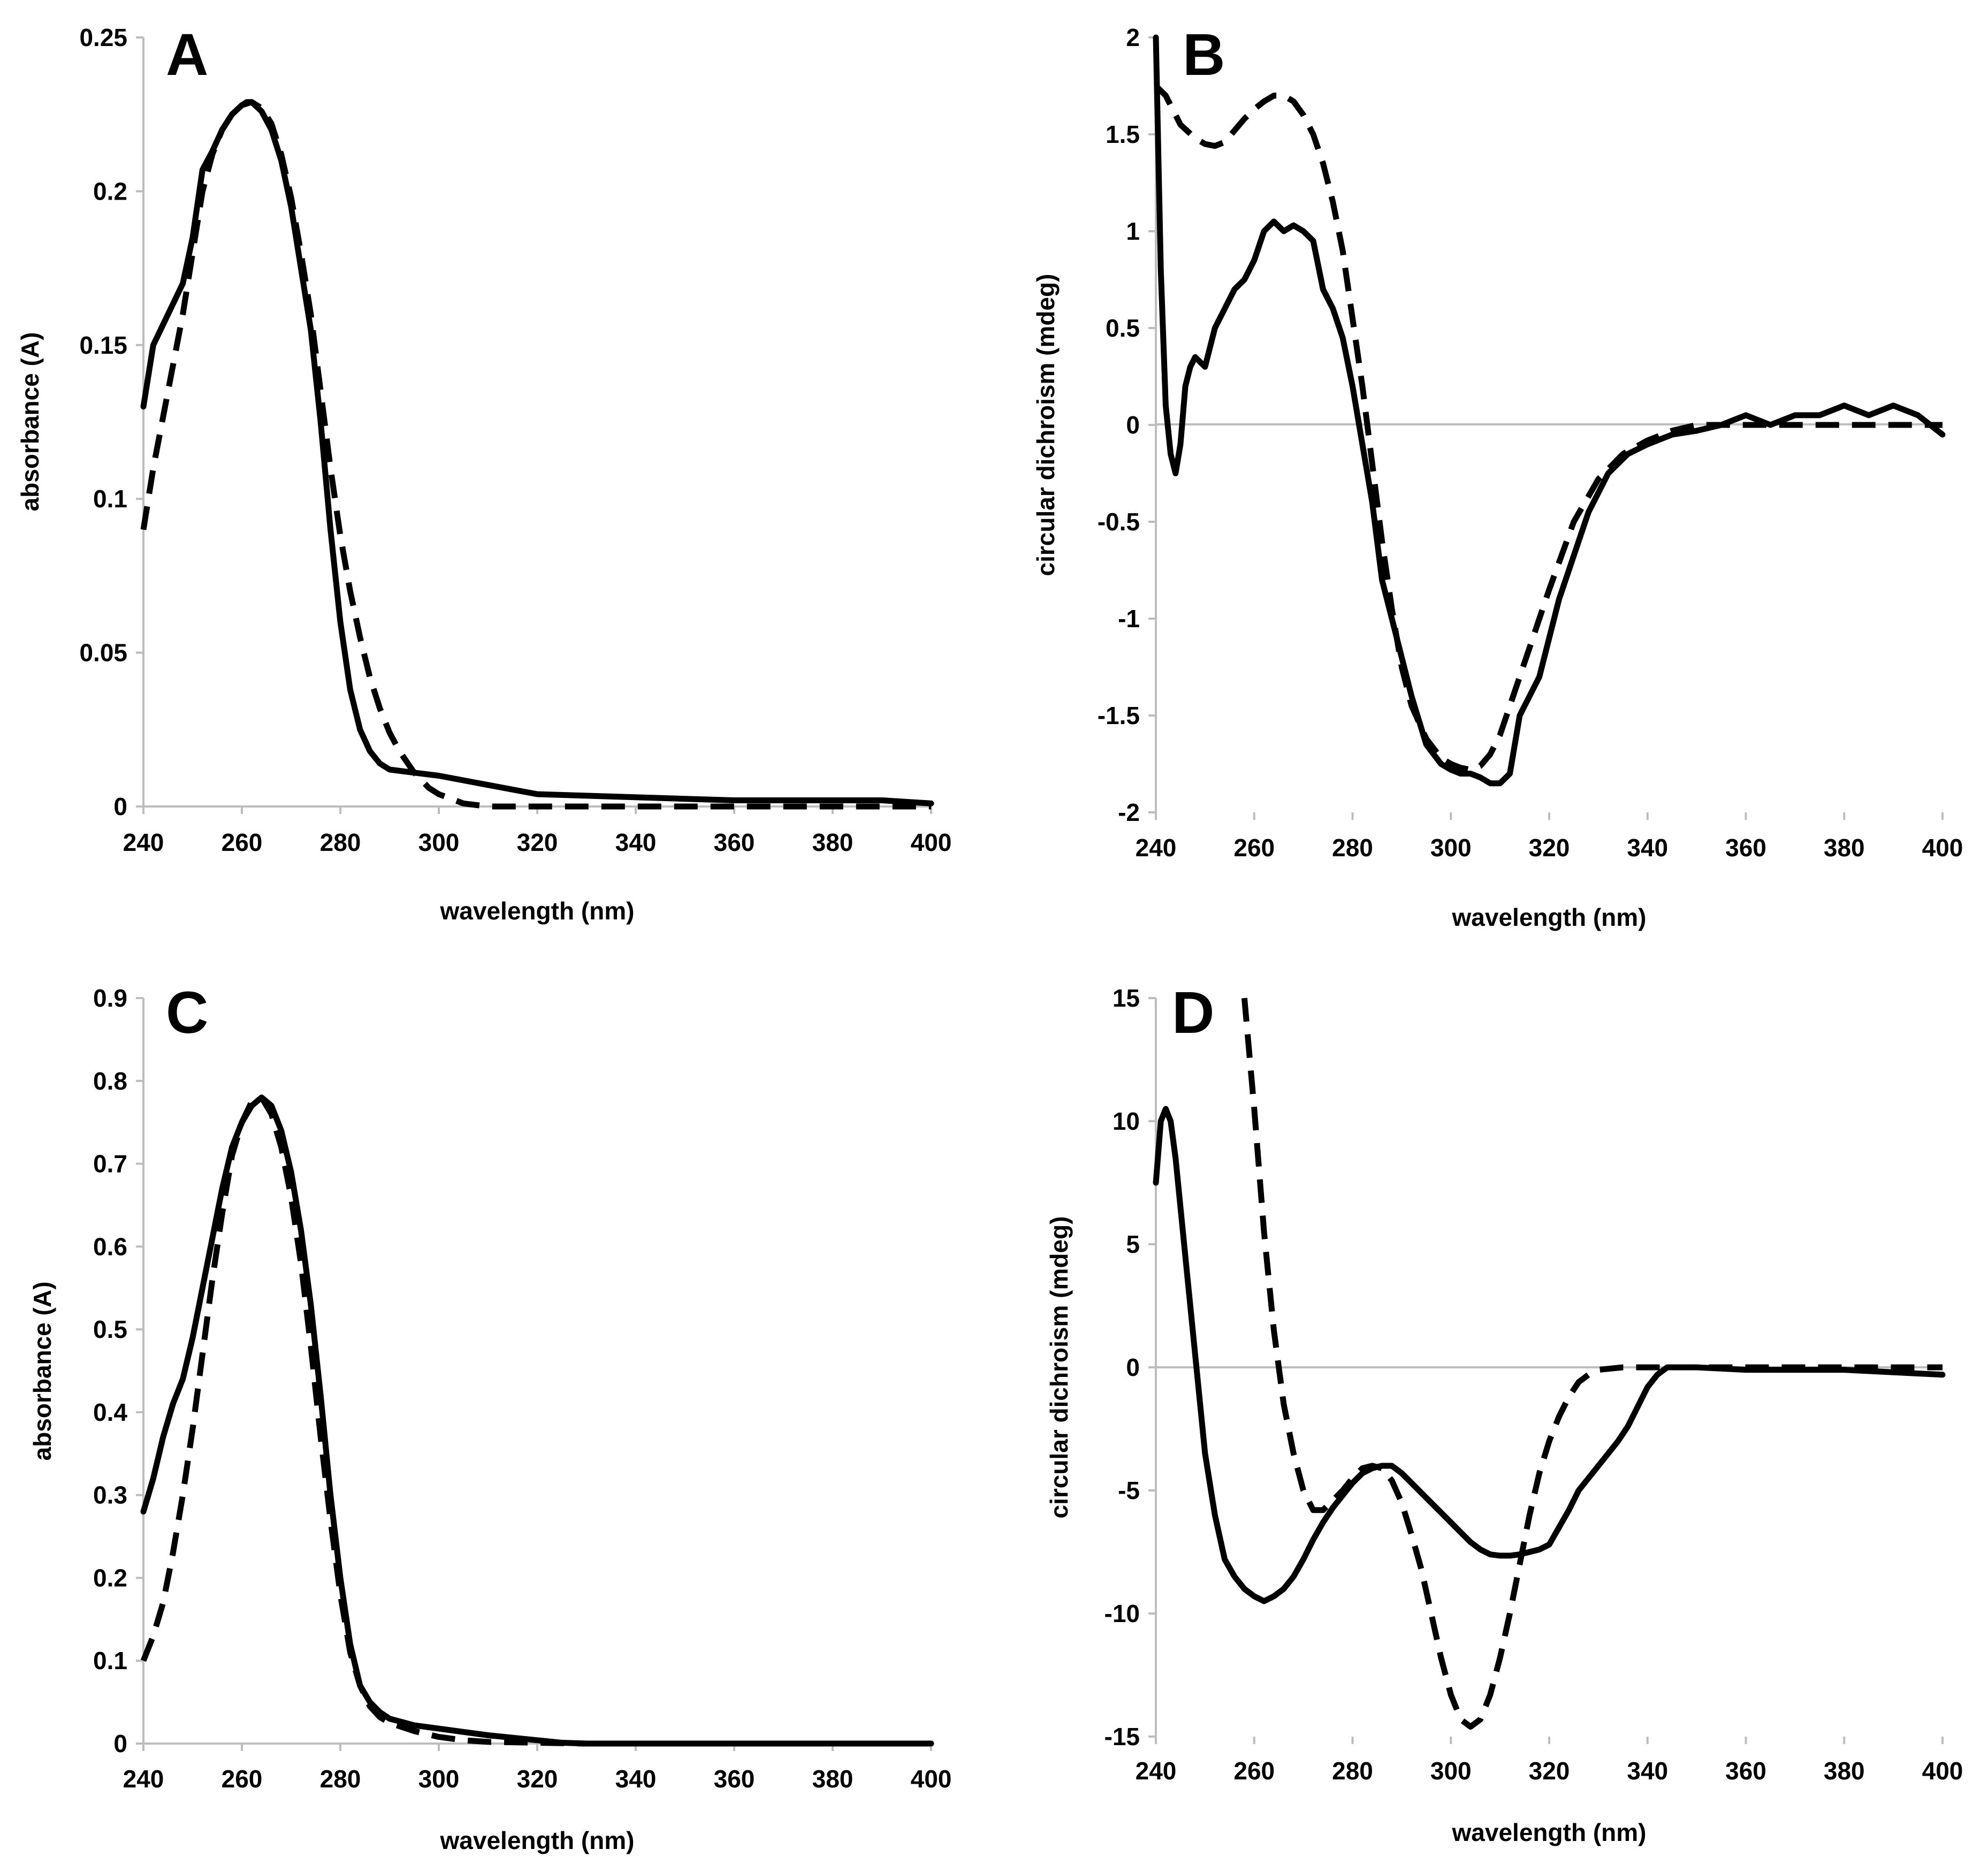  I want to click on panel-c-y-title: absorbance (A), so click(42, 1371).